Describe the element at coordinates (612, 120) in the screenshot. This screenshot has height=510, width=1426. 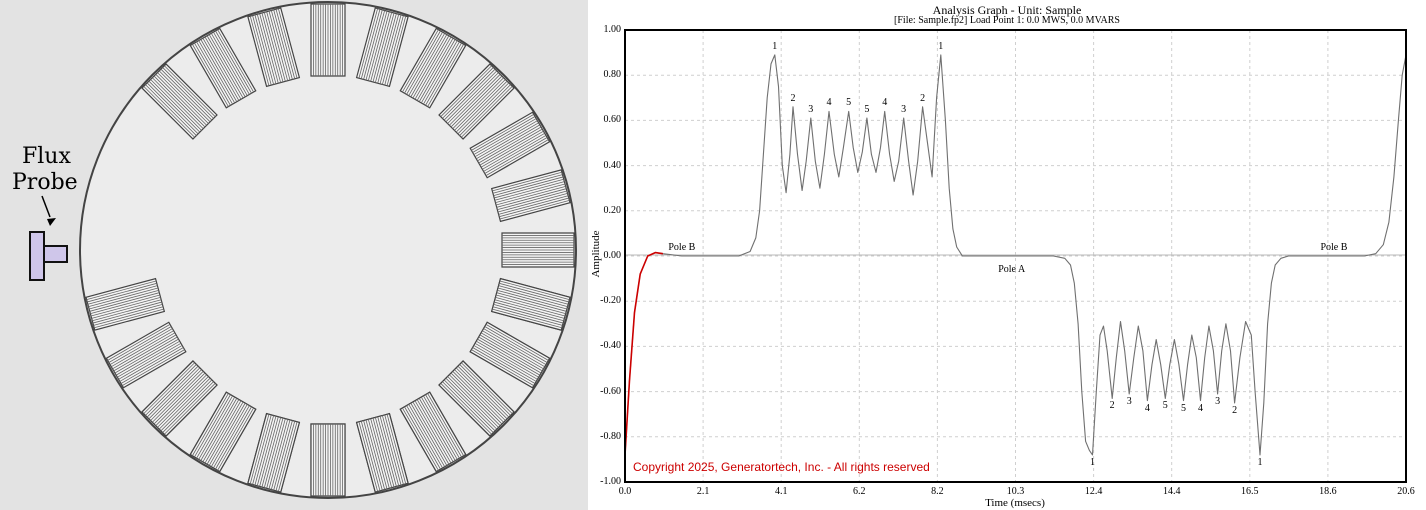
I see `y-tick-label: 0.60` at that location.